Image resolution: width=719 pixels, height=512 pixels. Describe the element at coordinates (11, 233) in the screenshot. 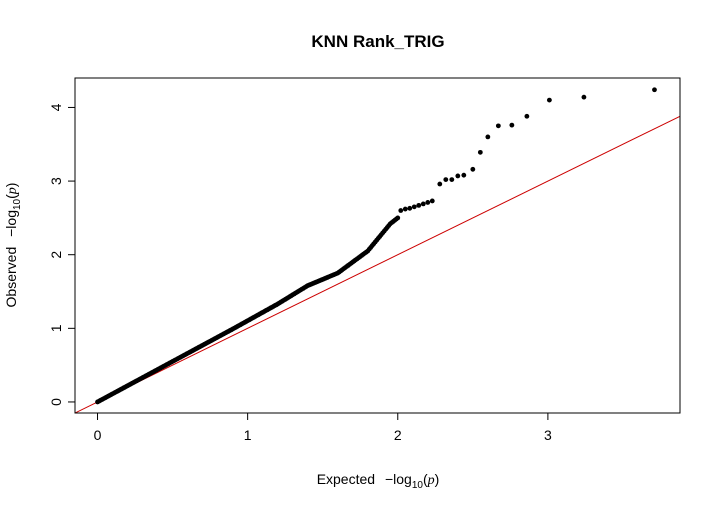

I see `y-axis-label-minus: −` at that location.